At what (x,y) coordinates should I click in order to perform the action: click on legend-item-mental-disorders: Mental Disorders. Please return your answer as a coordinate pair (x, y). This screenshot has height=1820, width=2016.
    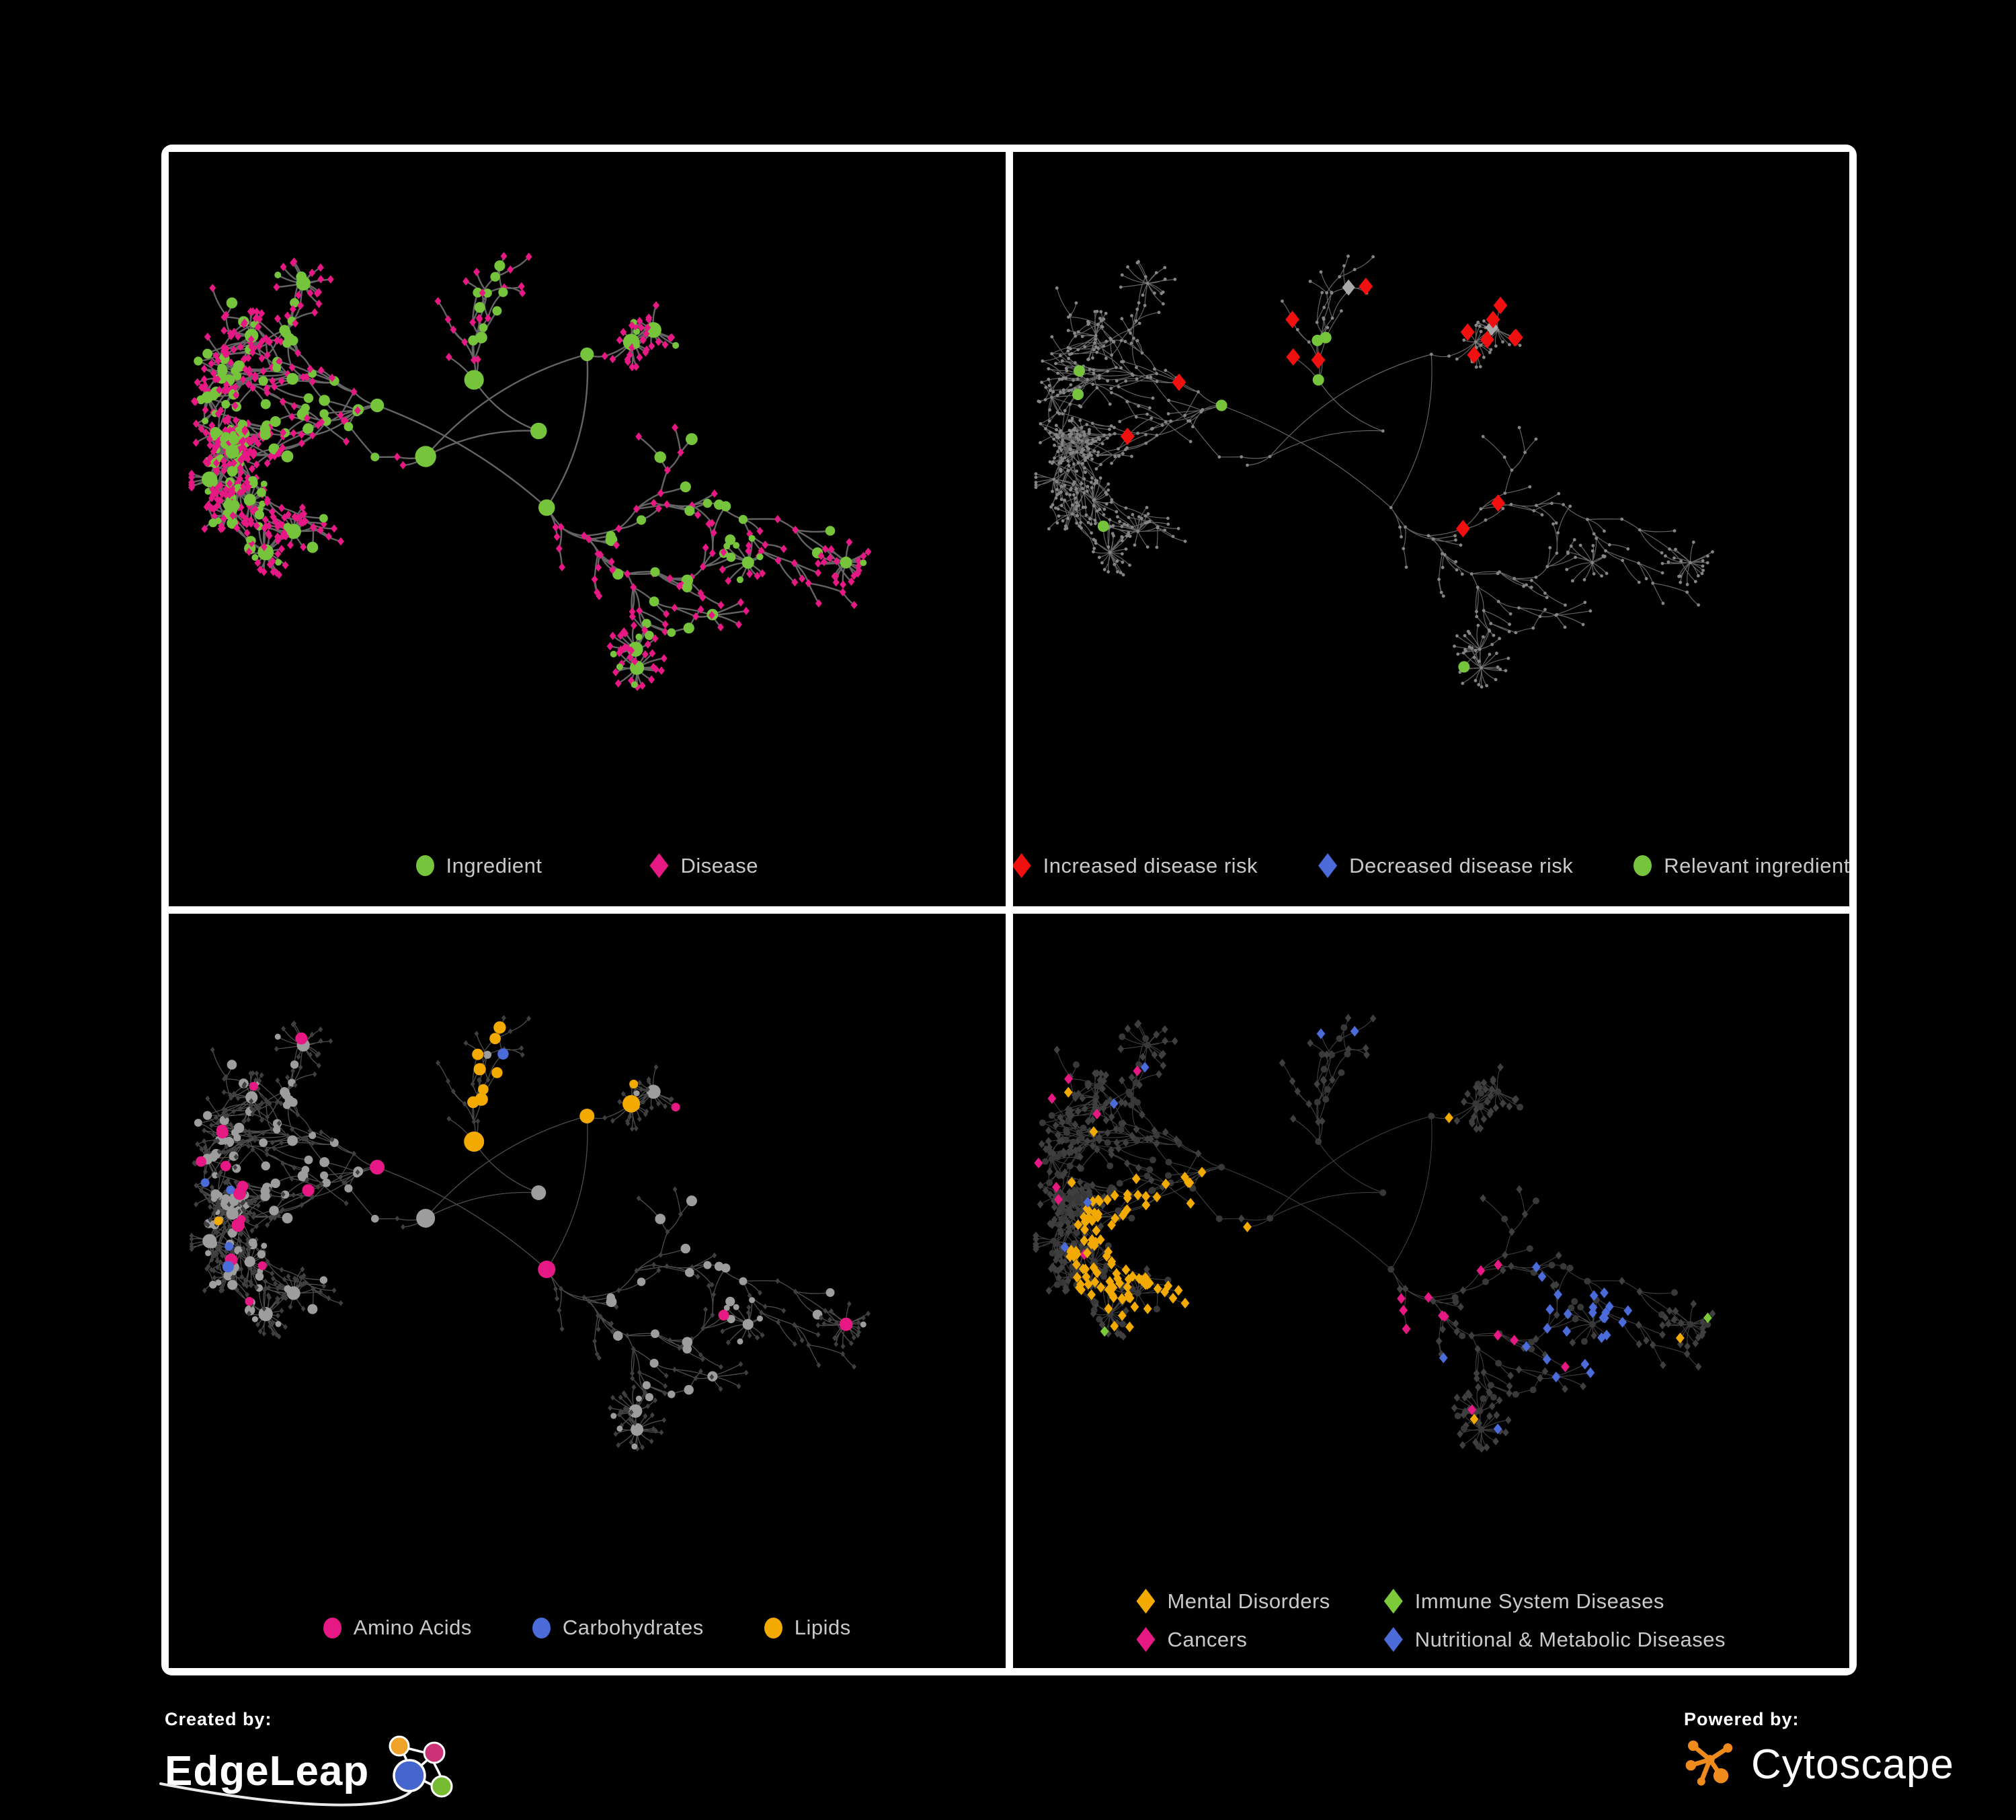
    Looking at the image, I should click on (1233, 1601).